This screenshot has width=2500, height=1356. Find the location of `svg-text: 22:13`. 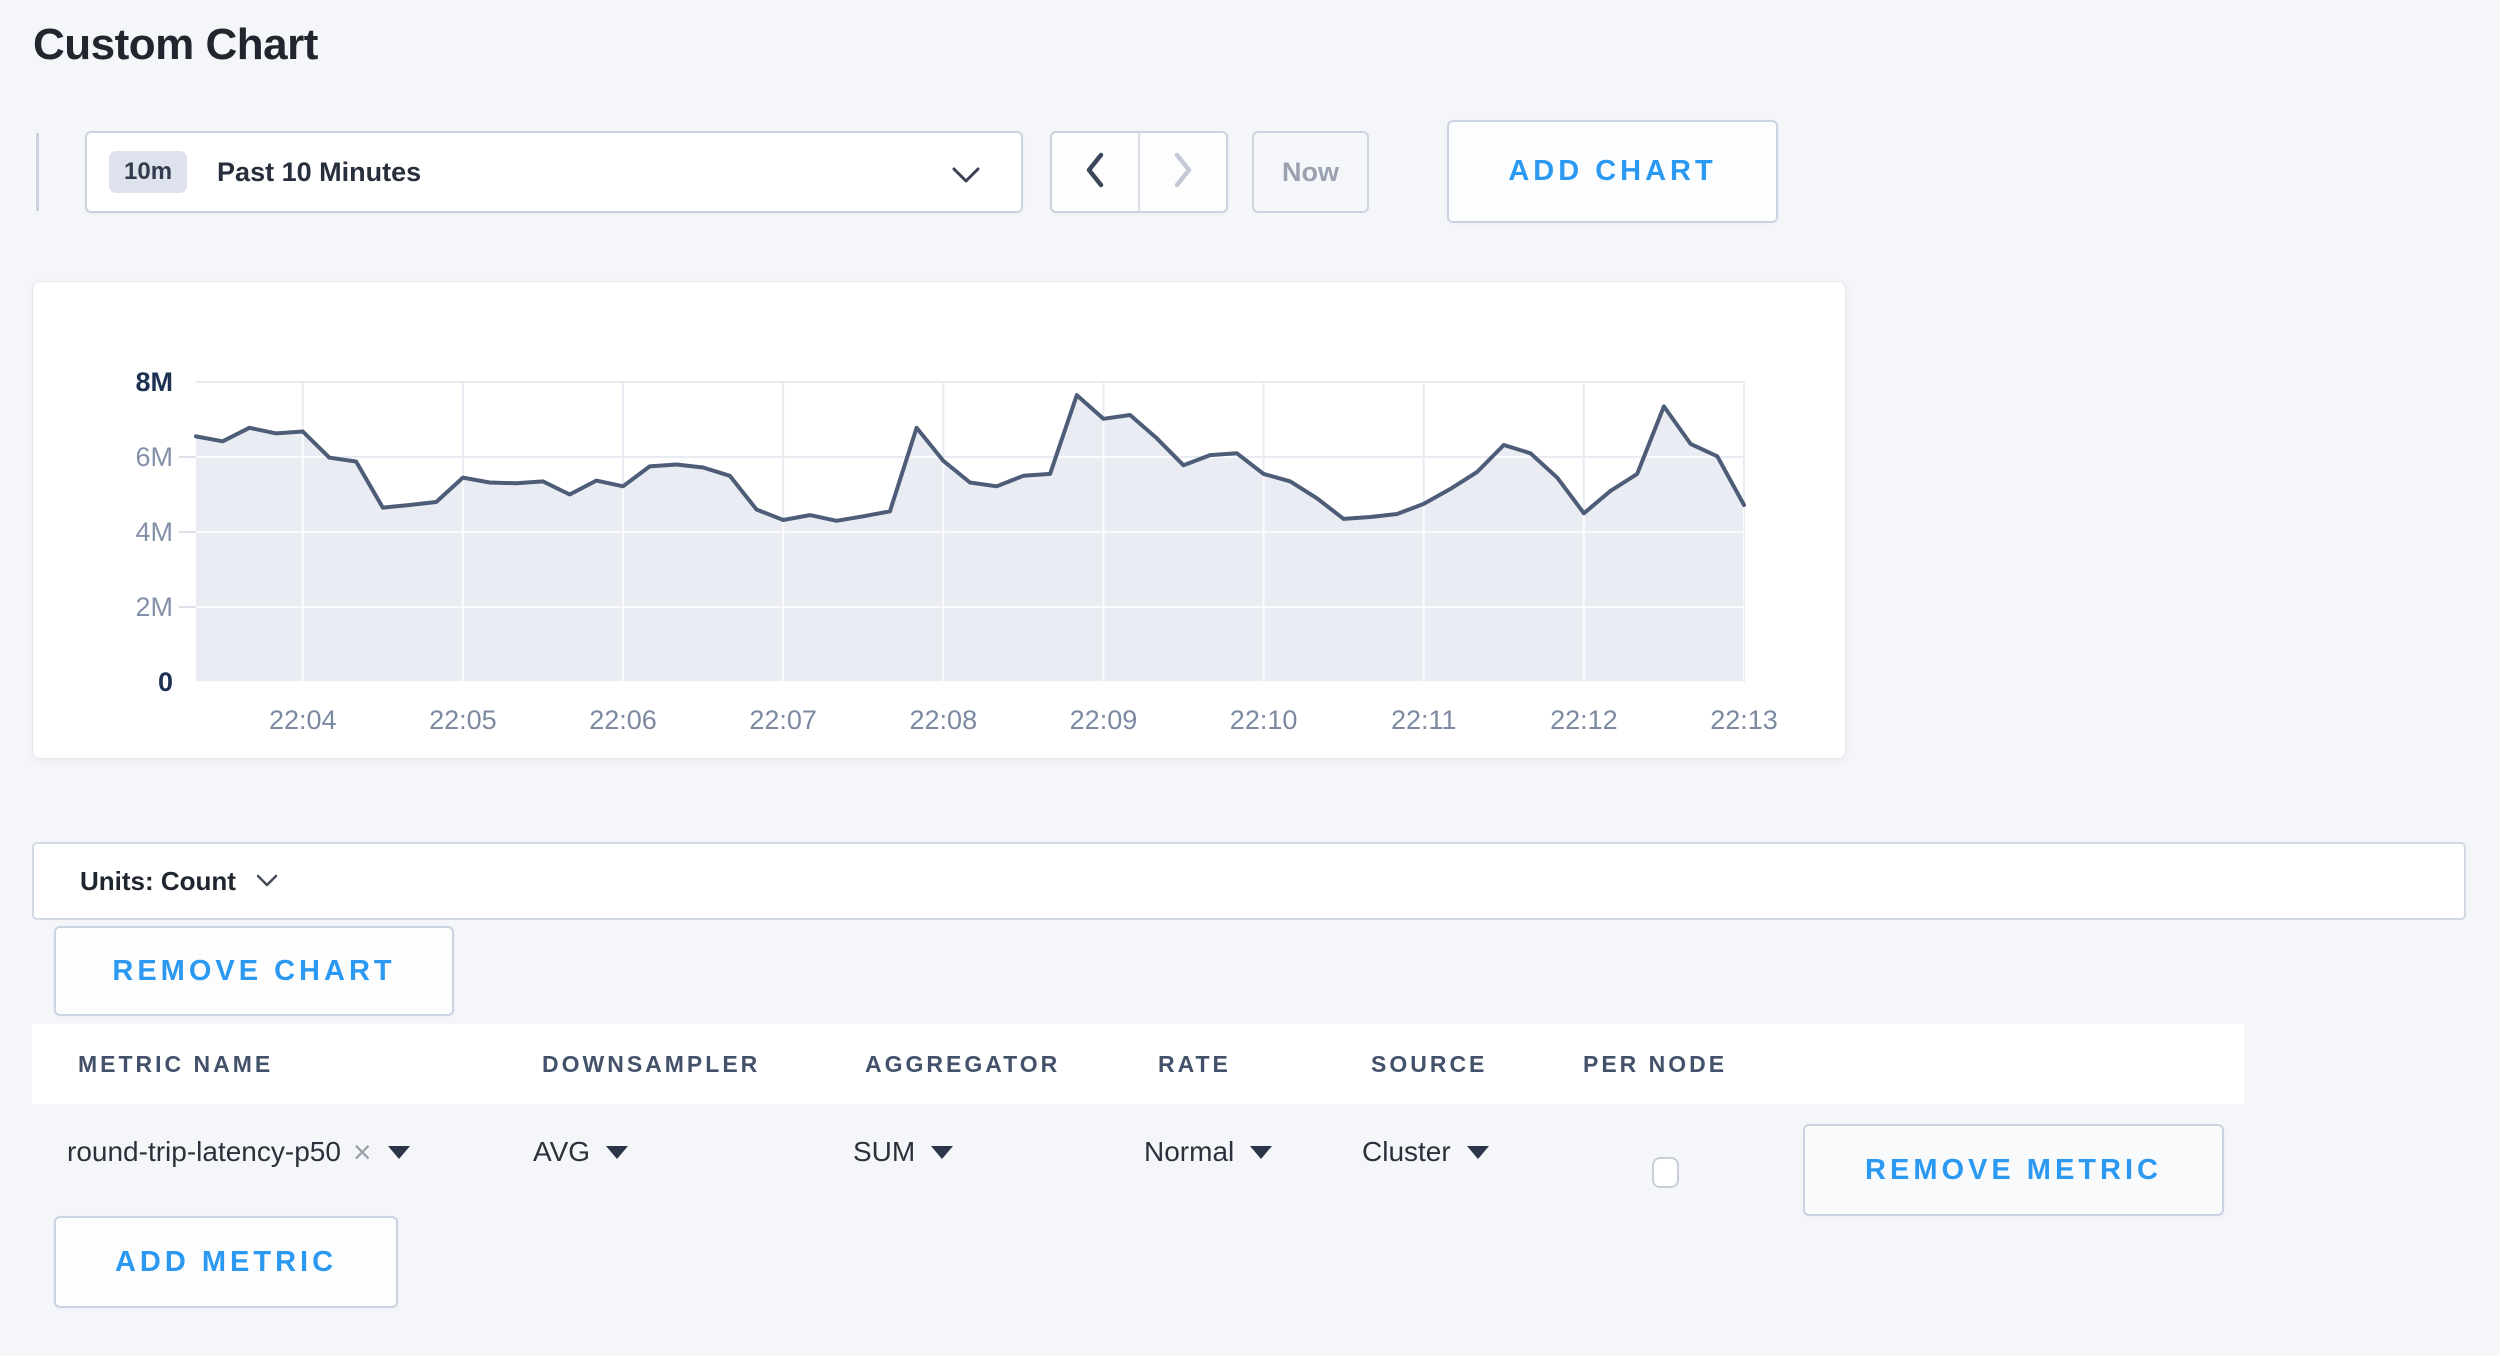

svg-text: 22:13 is located at coordinates (1744, 720).